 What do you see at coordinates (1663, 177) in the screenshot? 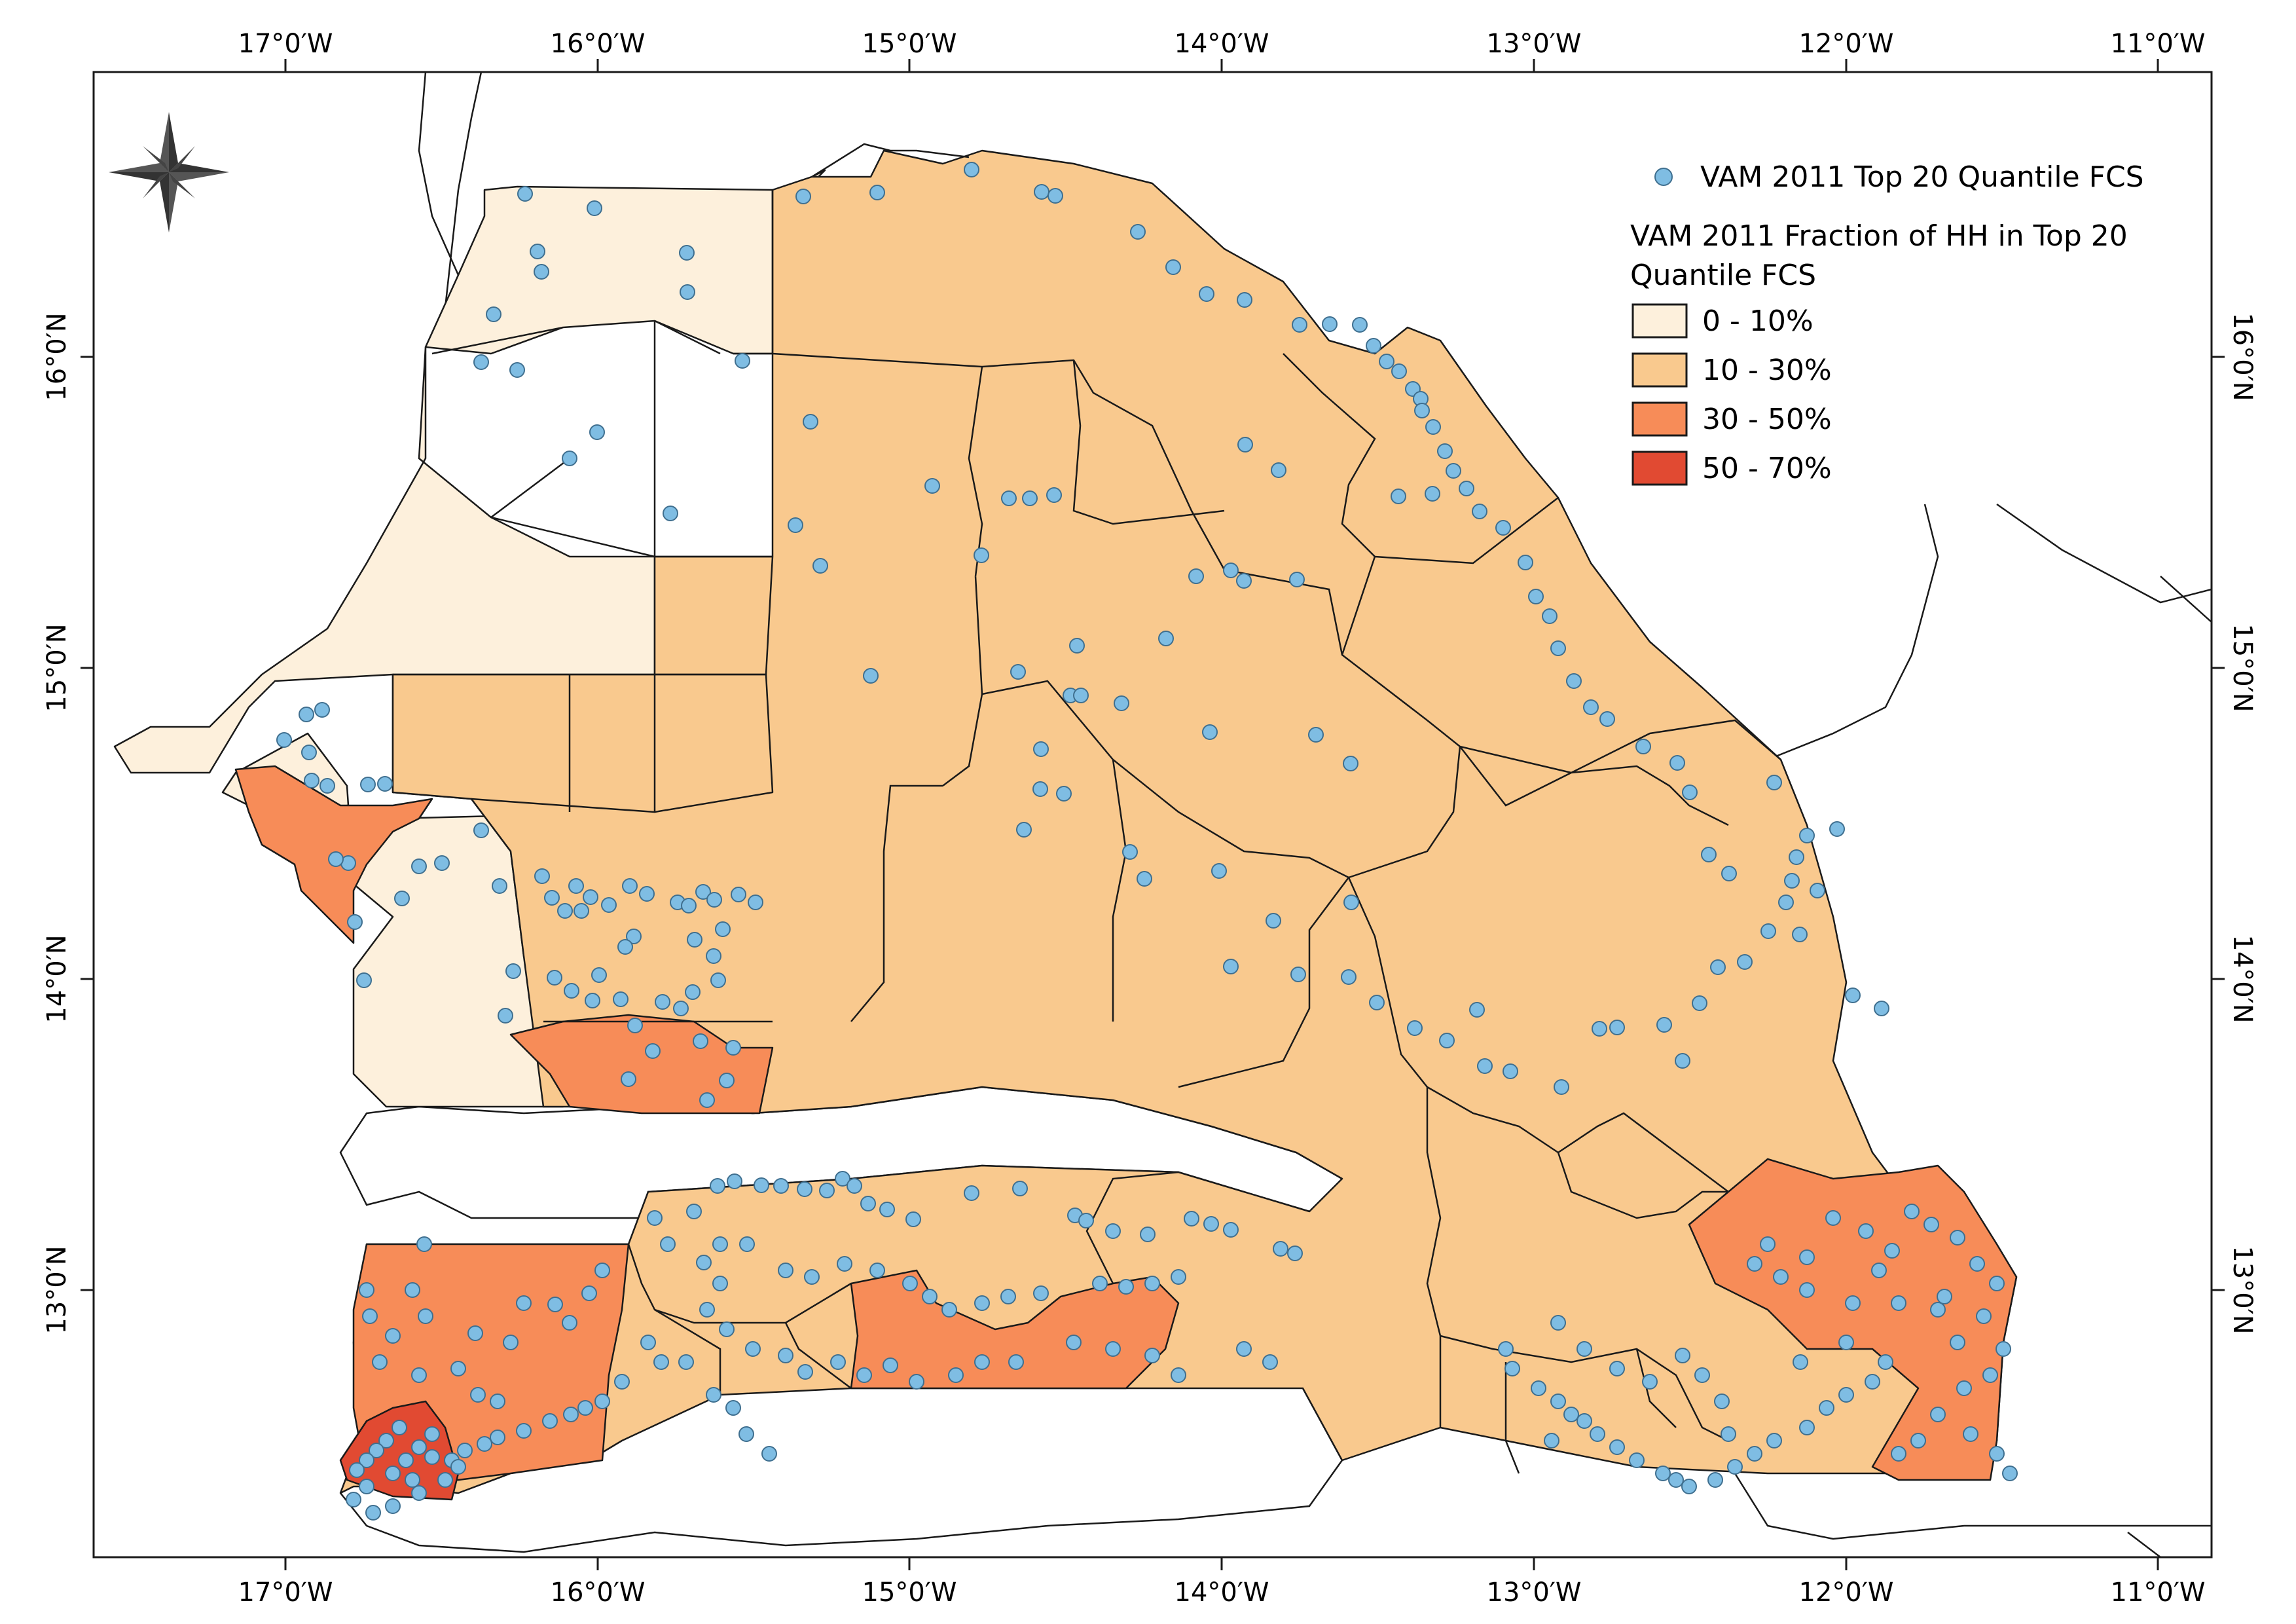
I see `legend-point-symbol` at bounding box center [1663, 177].